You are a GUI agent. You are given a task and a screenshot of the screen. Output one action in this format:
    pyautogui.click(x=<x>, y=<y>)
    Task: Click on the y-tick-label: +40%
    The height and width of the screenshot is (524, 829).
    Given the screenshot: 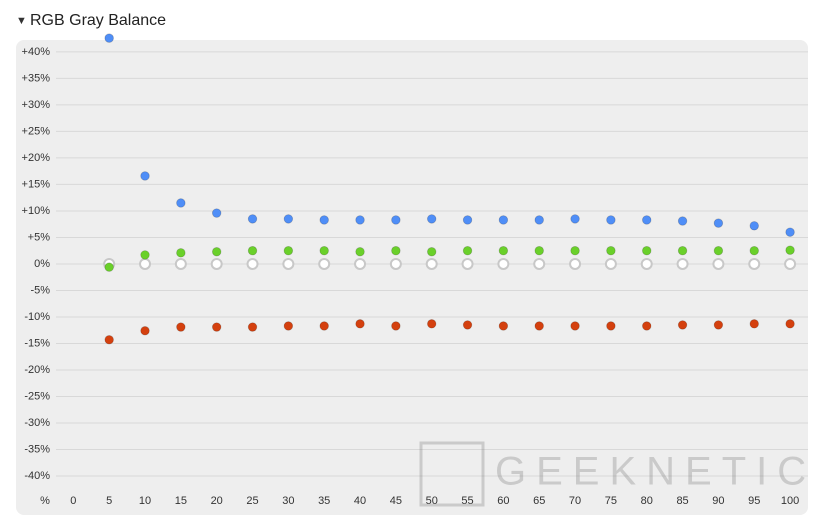 What is the action you would take?
    pyautogui.click(x=36, y=52)
    